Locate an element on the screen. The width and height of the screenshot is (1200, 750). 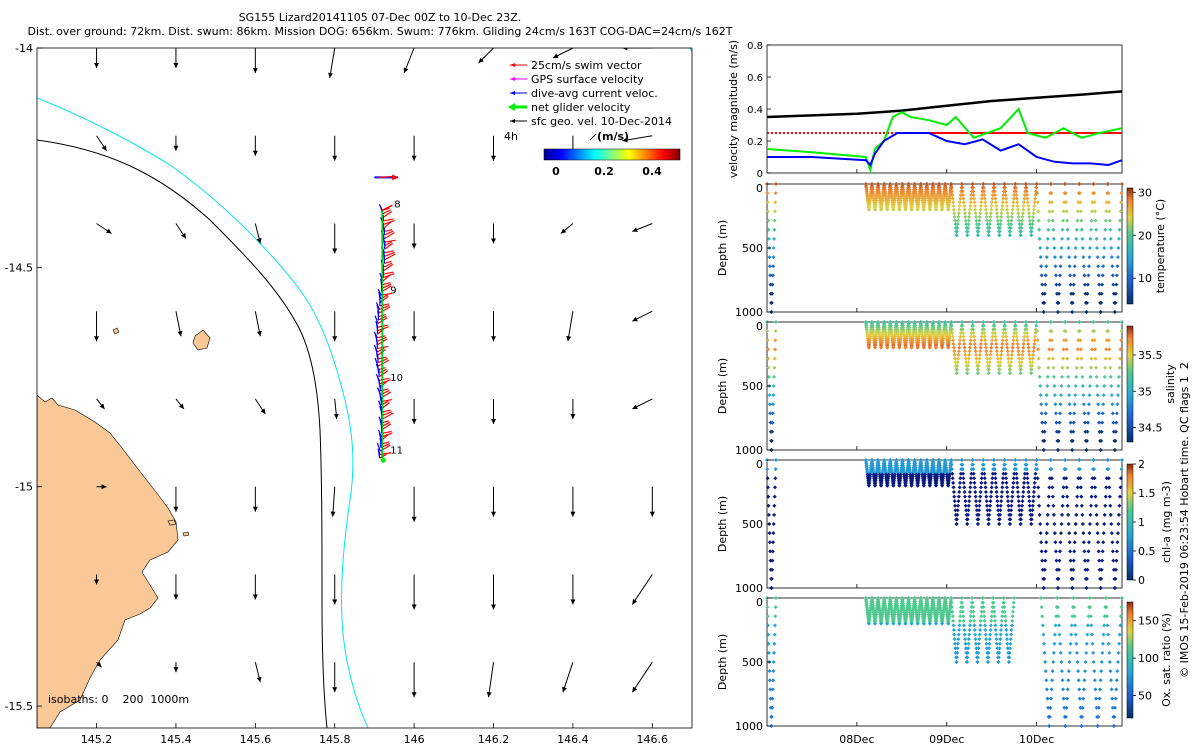
island is located at coordinates (186, 534).